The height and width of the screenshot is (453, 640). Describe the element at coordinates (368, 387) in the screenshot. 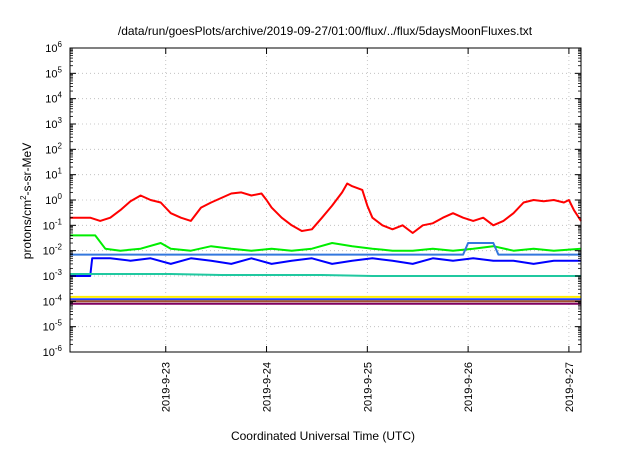

I see `x-tick-label: 2019-9-25` at that location.